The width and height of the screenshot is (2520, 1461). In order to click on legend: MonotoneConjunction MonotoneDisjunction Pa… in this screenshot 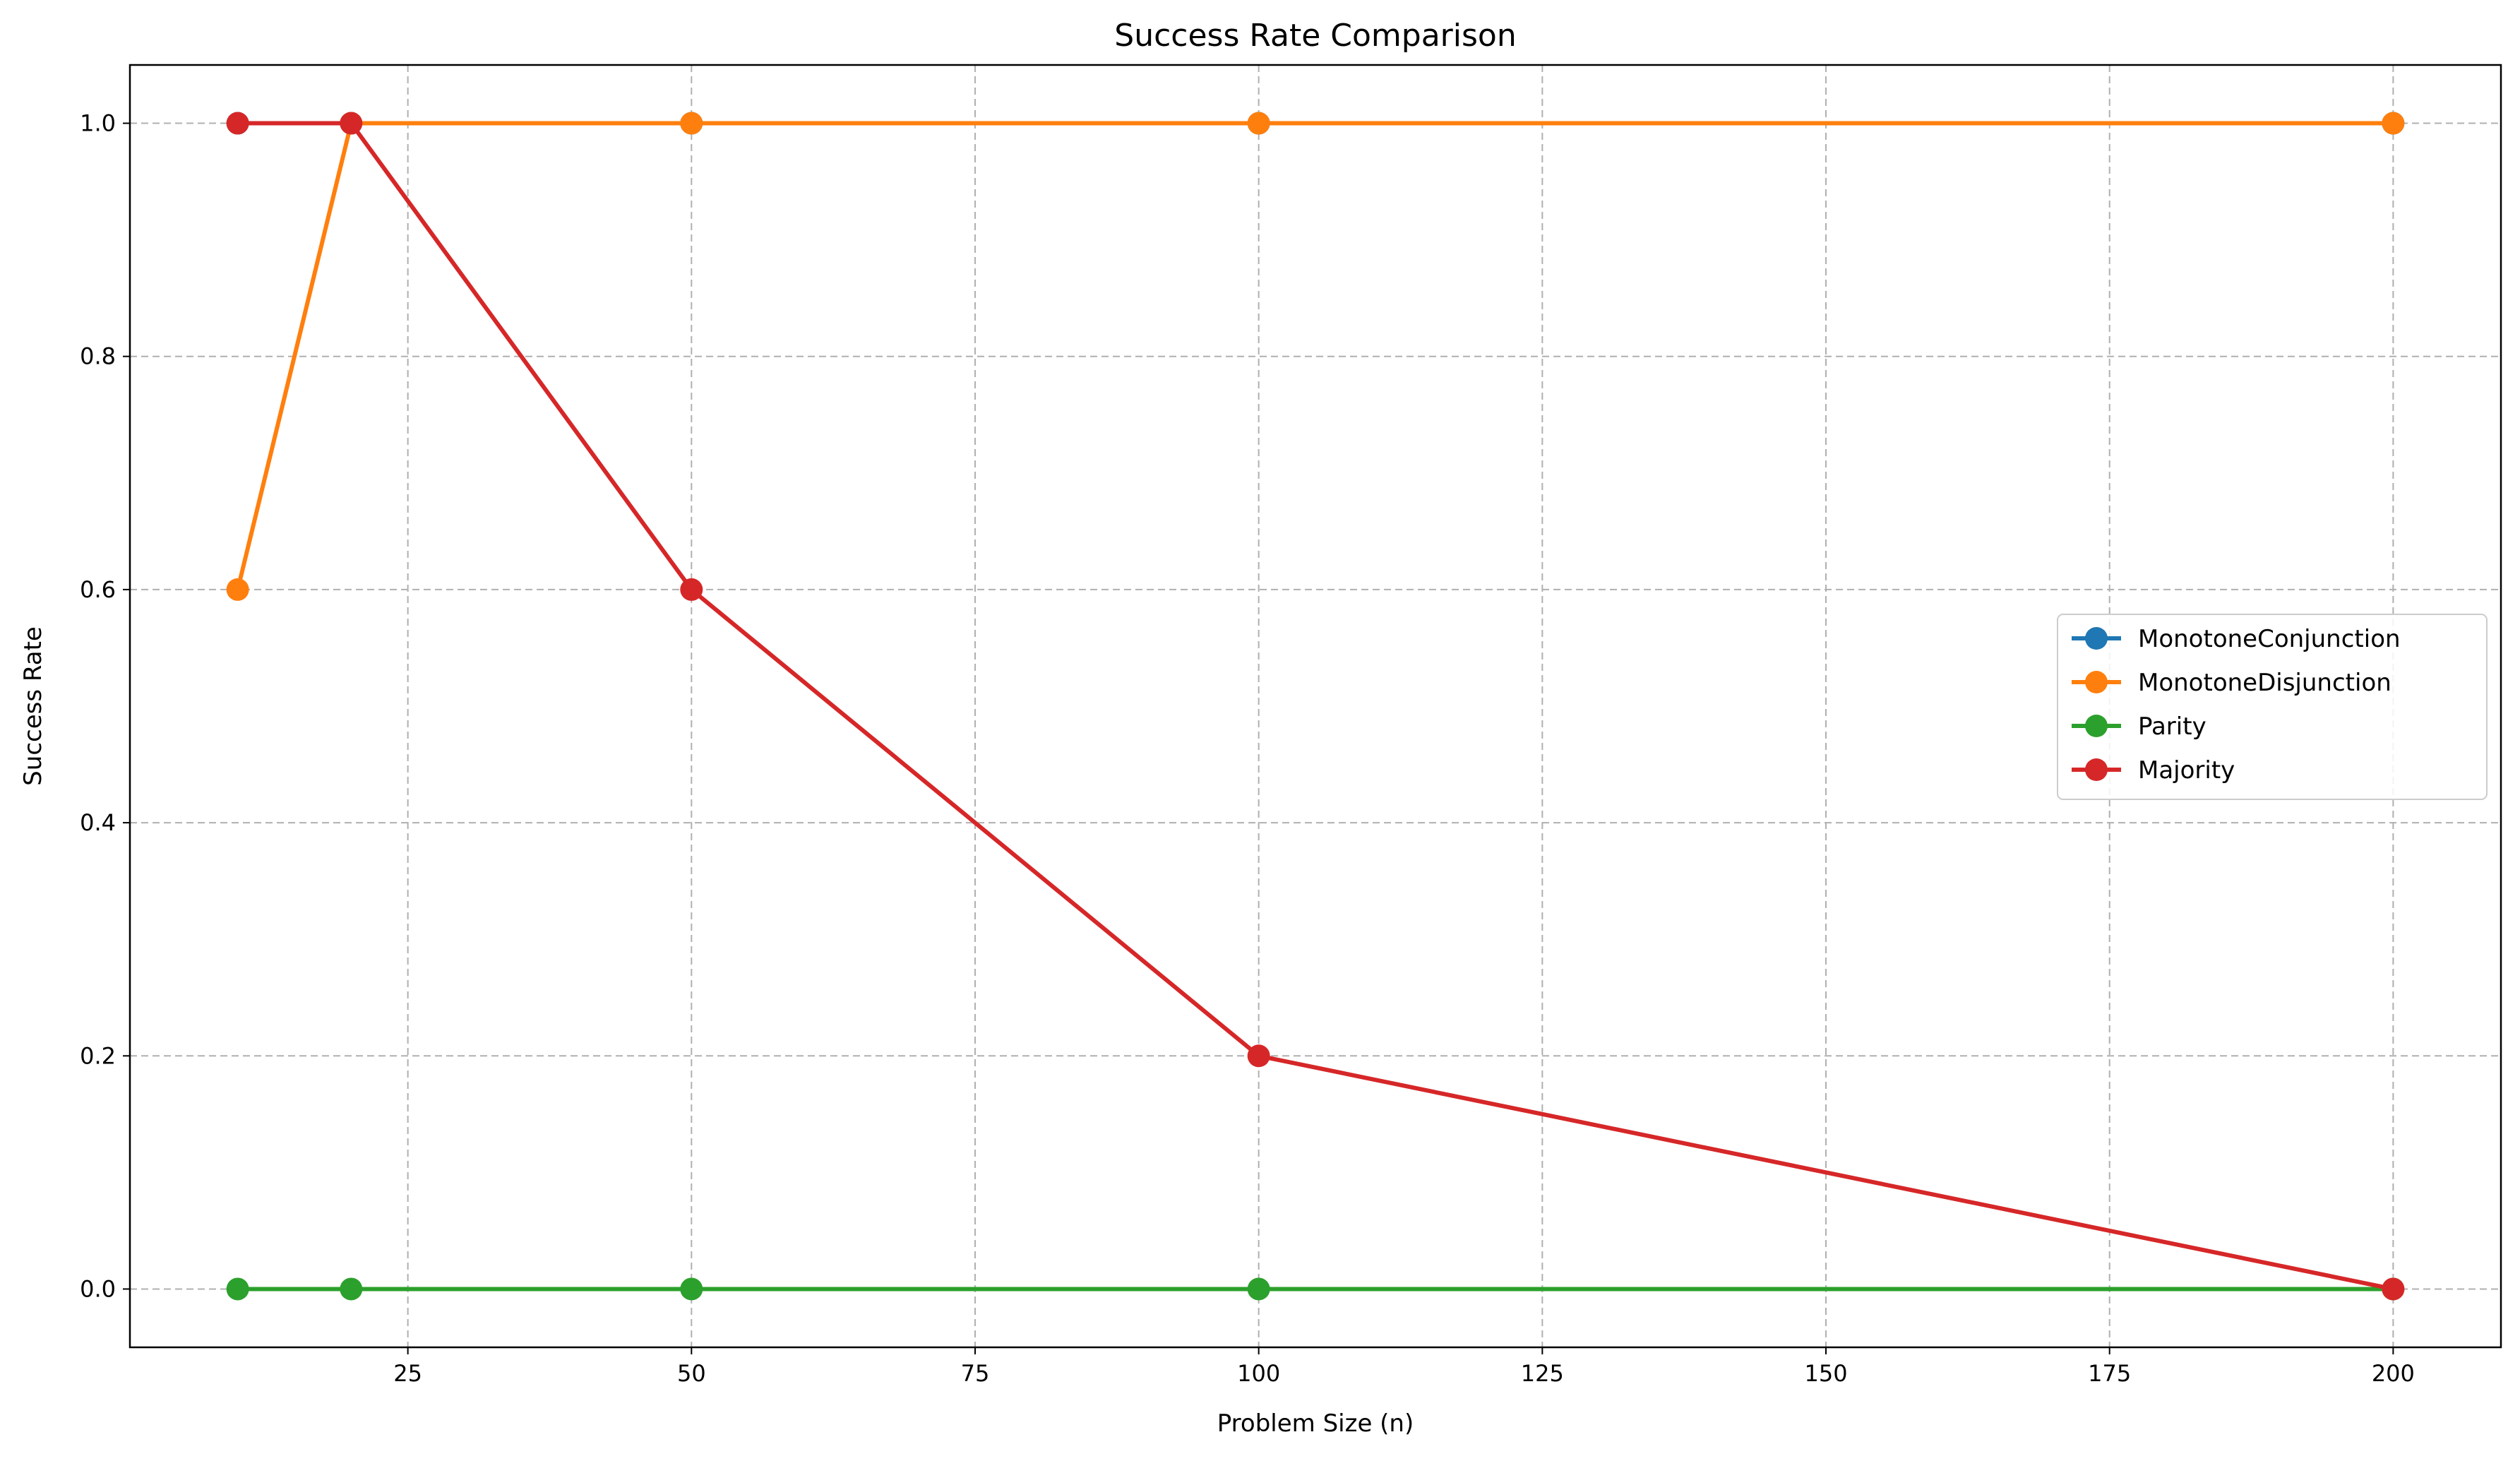, I will do `click(2273, 707)`.